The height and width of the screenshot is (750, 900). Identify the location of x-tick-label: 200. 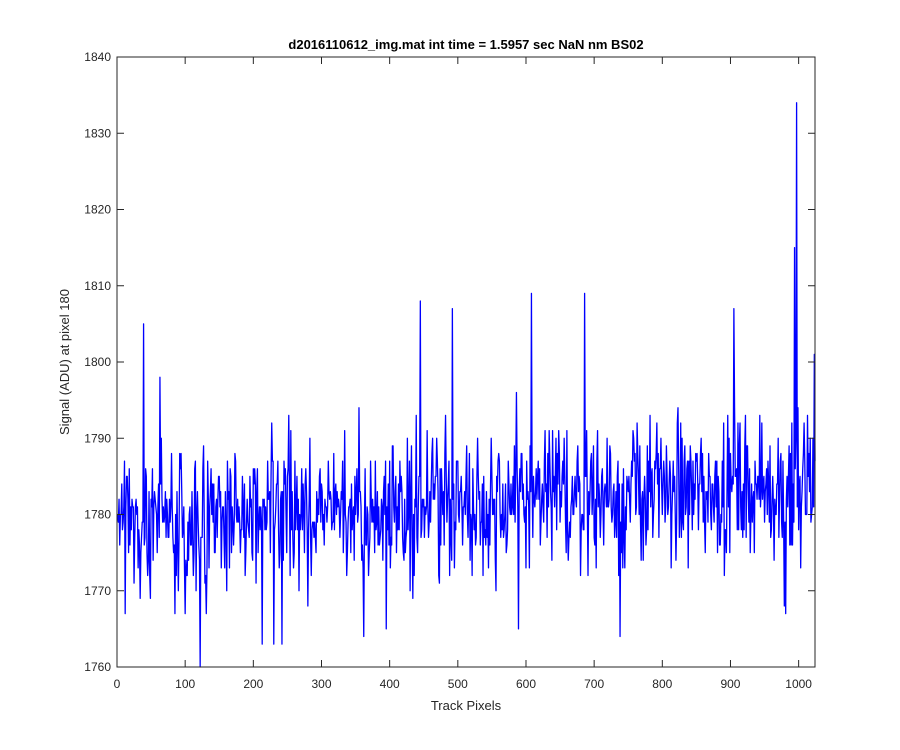
(253, 684).